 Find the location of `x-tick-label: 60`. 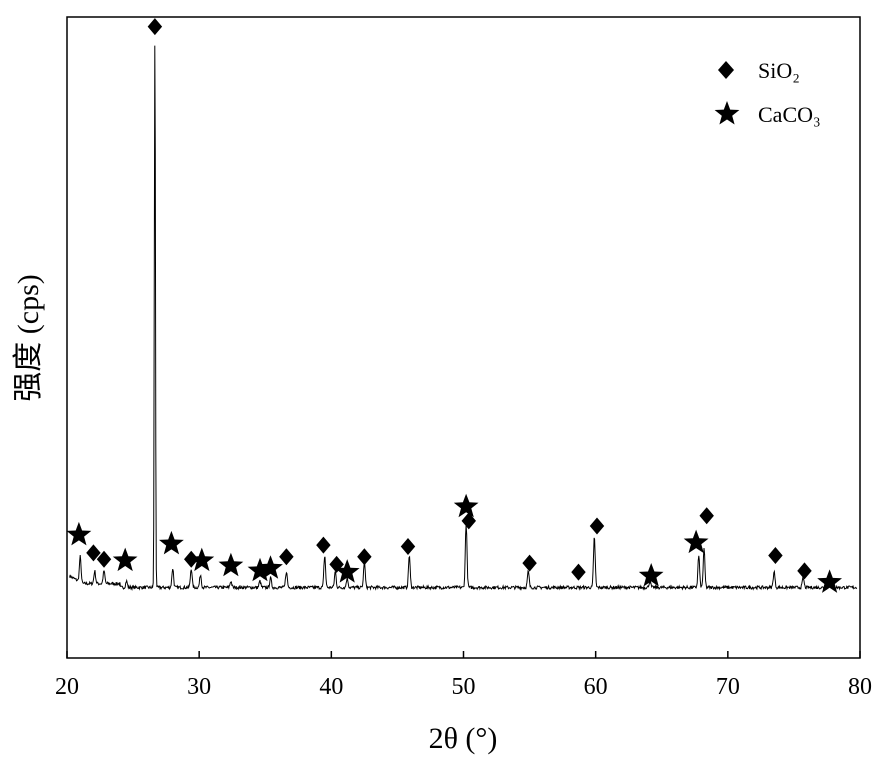

x-tick-label: 60 is located at coordinates (596, 687).